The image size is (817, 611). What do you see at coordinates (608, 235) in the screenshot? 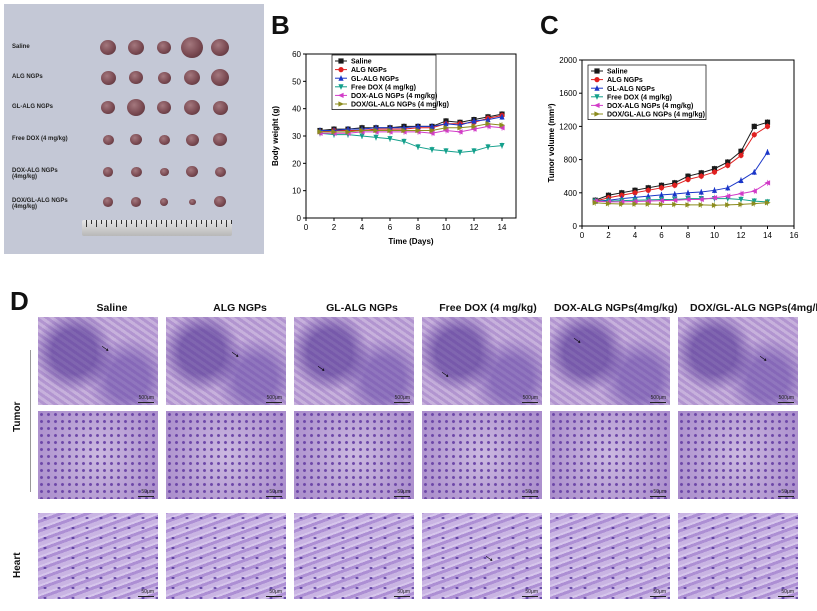
I see `x-tick-label: 2` at bounding box center [608, 235].